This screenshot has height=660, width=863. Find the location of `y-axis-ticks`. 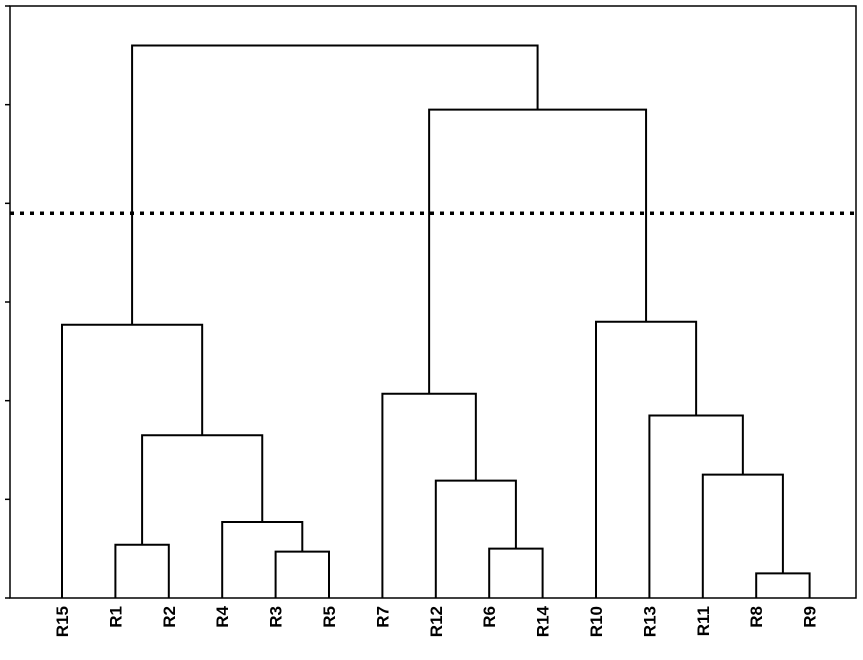

y-axis-ticks is located at coordinates (7, 302).